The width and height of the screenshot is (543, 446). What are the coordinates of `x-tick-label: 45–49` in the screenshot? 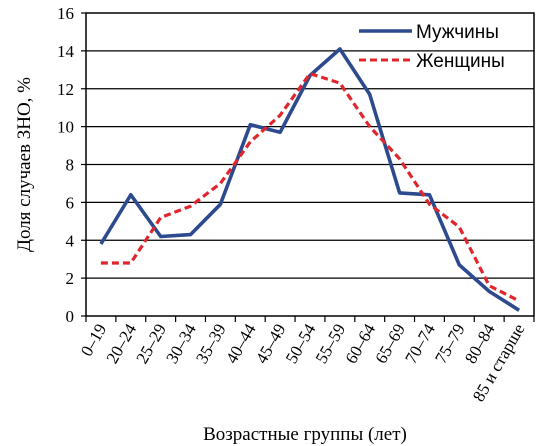 It's located at (271, 344).